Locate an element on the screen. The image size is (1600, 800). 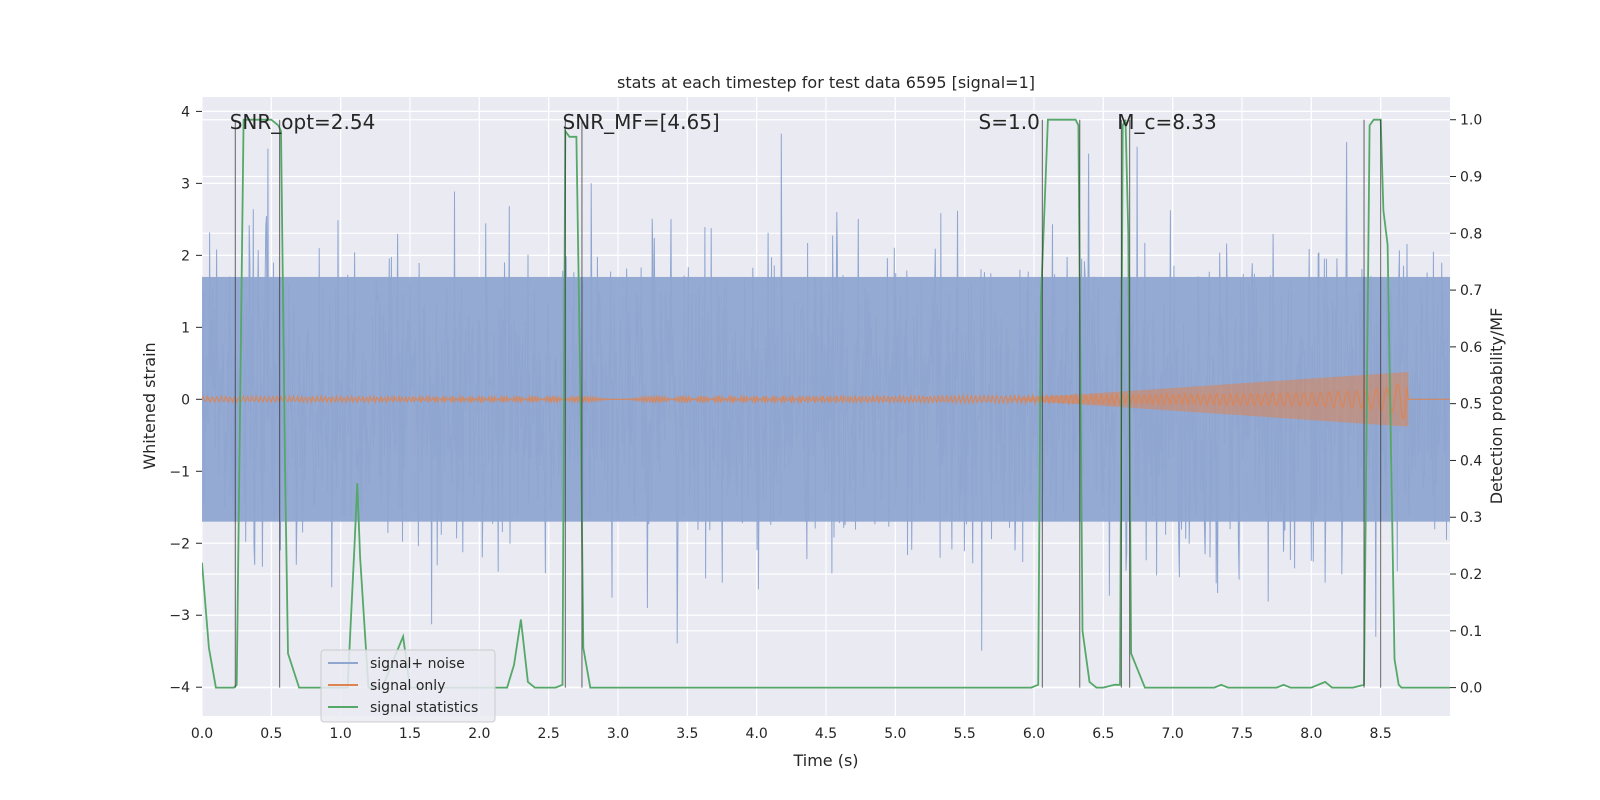
legend-label-signal-only: signal only is located at coordinates (407, 686).